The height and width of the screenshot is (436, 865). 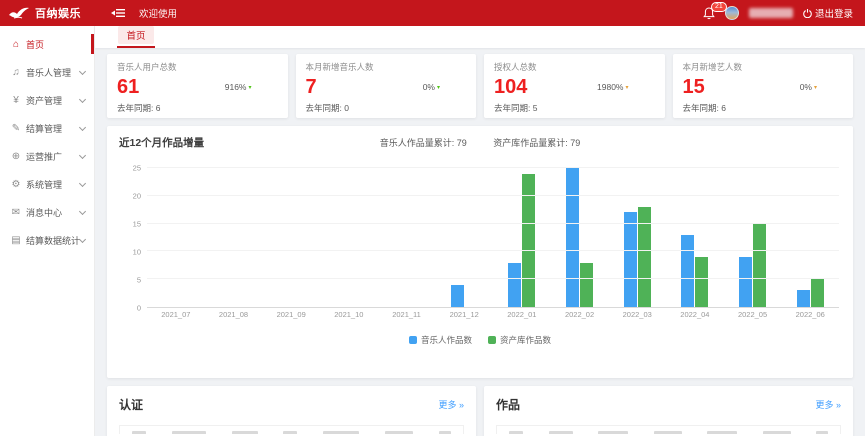 What do you see at coordinates (385, 86) in the screenshot?
I see `stat-card-new-musicians: 本月新增音乐人数 7 0% ▾ 去年同期: 0` at bounding box center [385, 86].